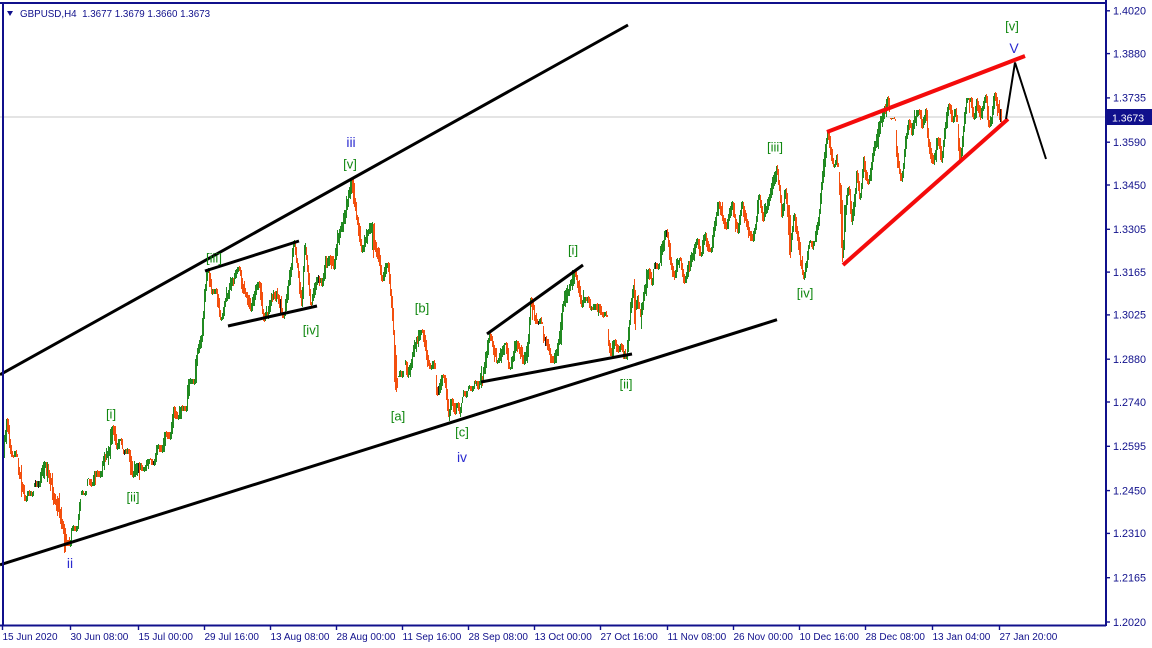  I want to click on svg-text: 15 Jul 00:00, so click(166, 637).